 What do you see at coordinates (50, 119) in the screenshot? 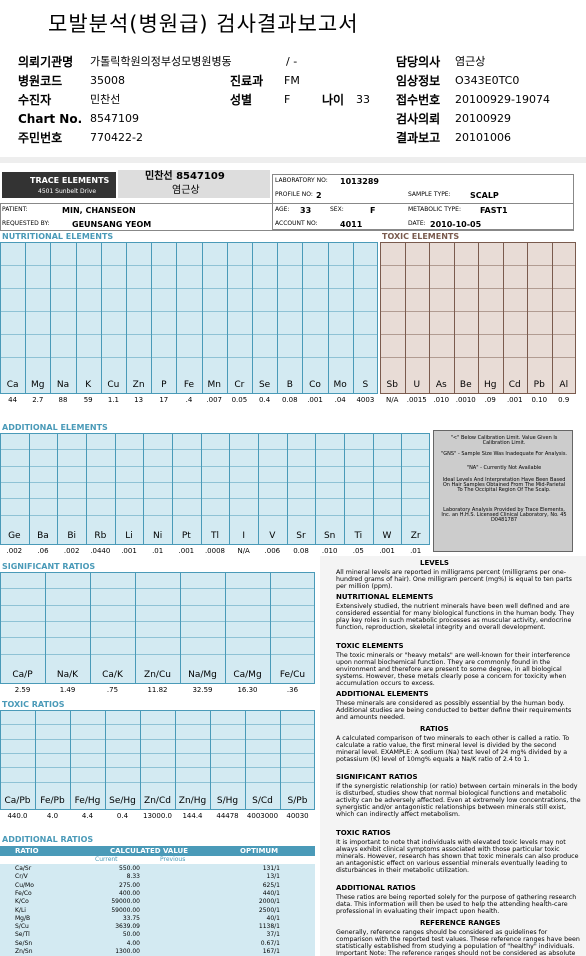
I see `field-label: Chart No.` at bounding box center [50, 119].